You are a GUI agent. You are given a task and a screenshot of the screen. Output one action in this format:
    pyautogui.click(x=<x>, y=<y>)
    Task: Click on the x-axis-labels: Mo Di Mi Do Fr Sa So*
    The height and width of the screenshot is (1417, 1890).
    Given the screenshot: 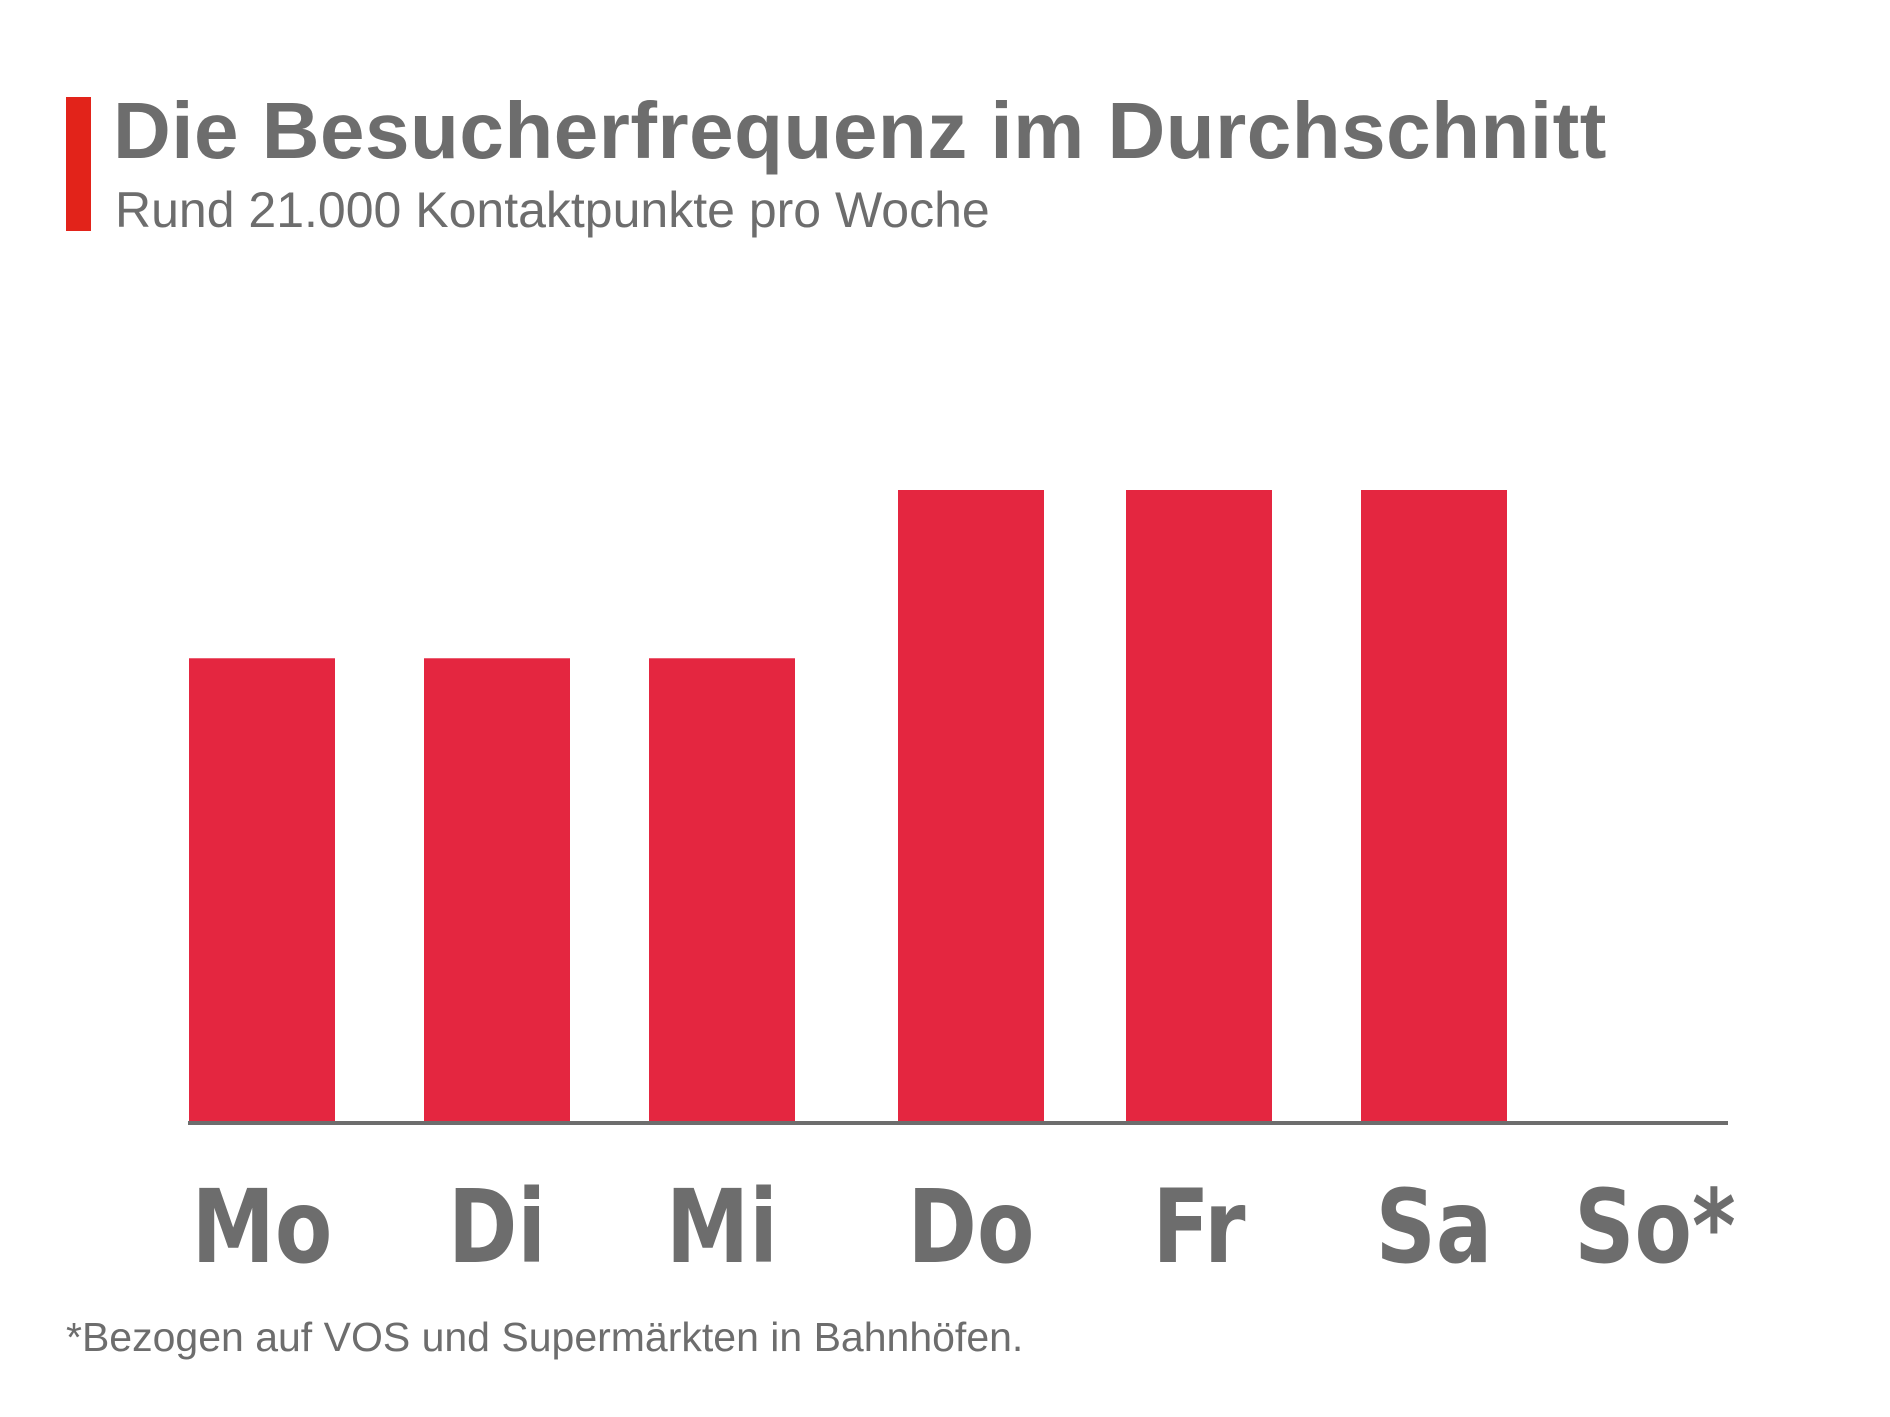 What is the action you would take?
    pyautogui.click(x=964, y=1226)
    